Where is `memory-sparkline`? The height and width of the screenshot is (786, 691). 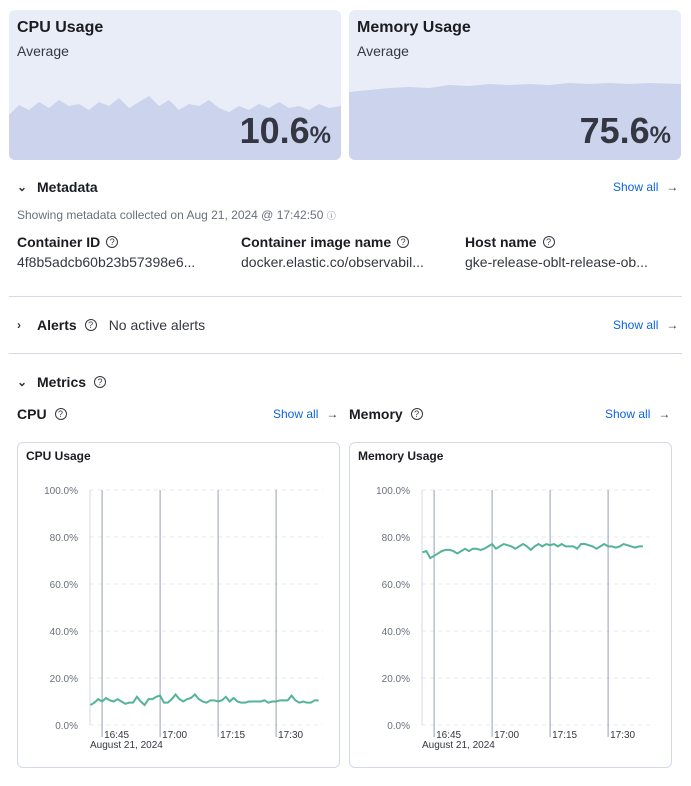
memory-sparkline is located at coordinates (515, 121).